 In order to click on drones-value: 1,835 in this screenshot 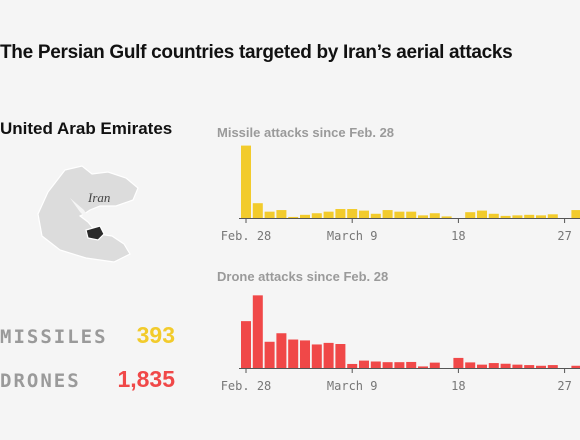, I will do `click(146, 379)`.